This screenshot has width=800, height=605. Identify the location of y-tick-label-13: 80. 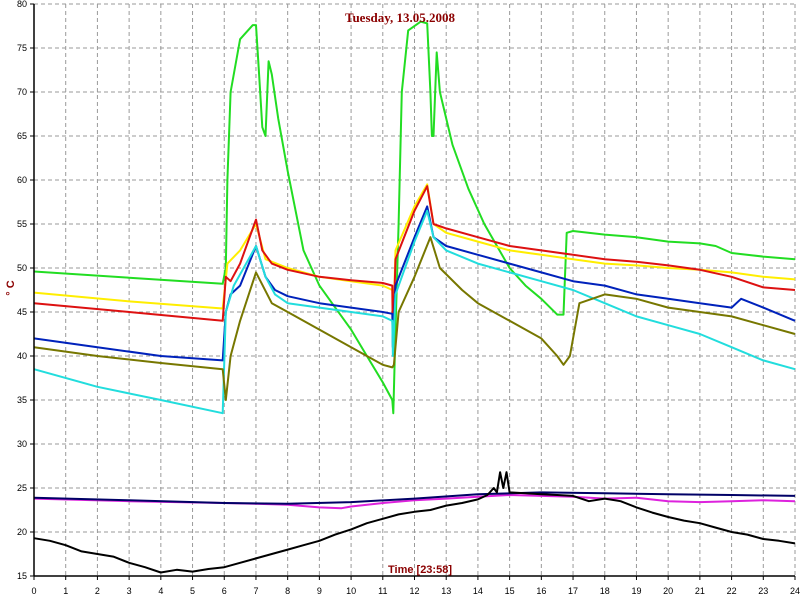
(22, 4).